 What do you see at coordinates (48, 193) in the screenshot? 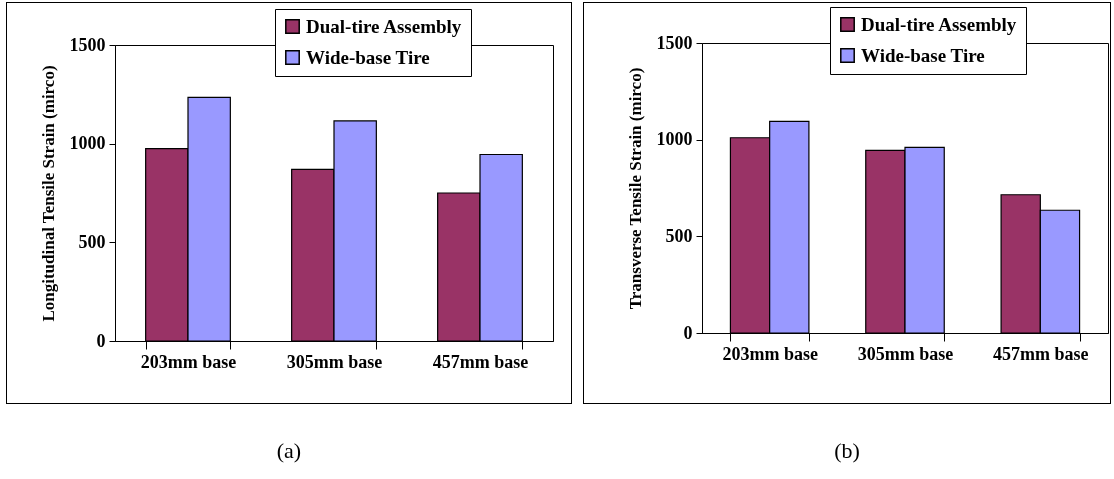
I see `y-axis-title: Longitudinal Tensile Strain (mirco)` at bounding box center [48, 193].